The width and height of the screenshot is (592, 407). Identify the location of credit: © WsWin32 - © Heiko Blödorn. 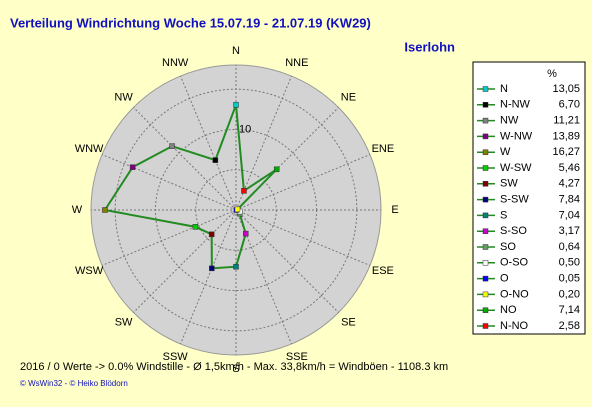
(74, 383).